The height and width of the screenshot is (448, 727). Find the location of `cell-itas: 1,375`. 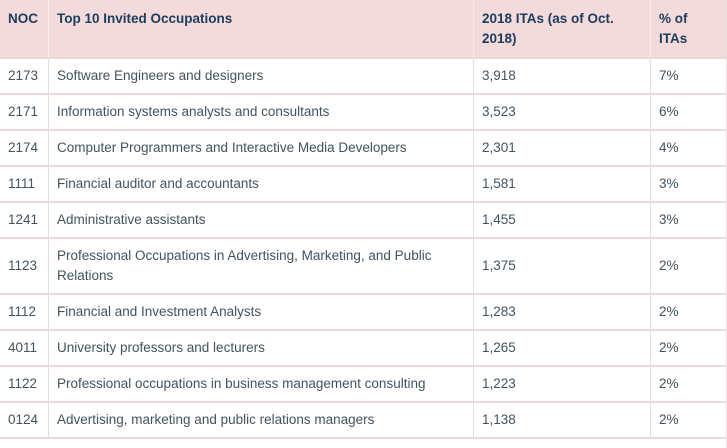

cell-itas: 1,375 is located at coordinates (562, 267).